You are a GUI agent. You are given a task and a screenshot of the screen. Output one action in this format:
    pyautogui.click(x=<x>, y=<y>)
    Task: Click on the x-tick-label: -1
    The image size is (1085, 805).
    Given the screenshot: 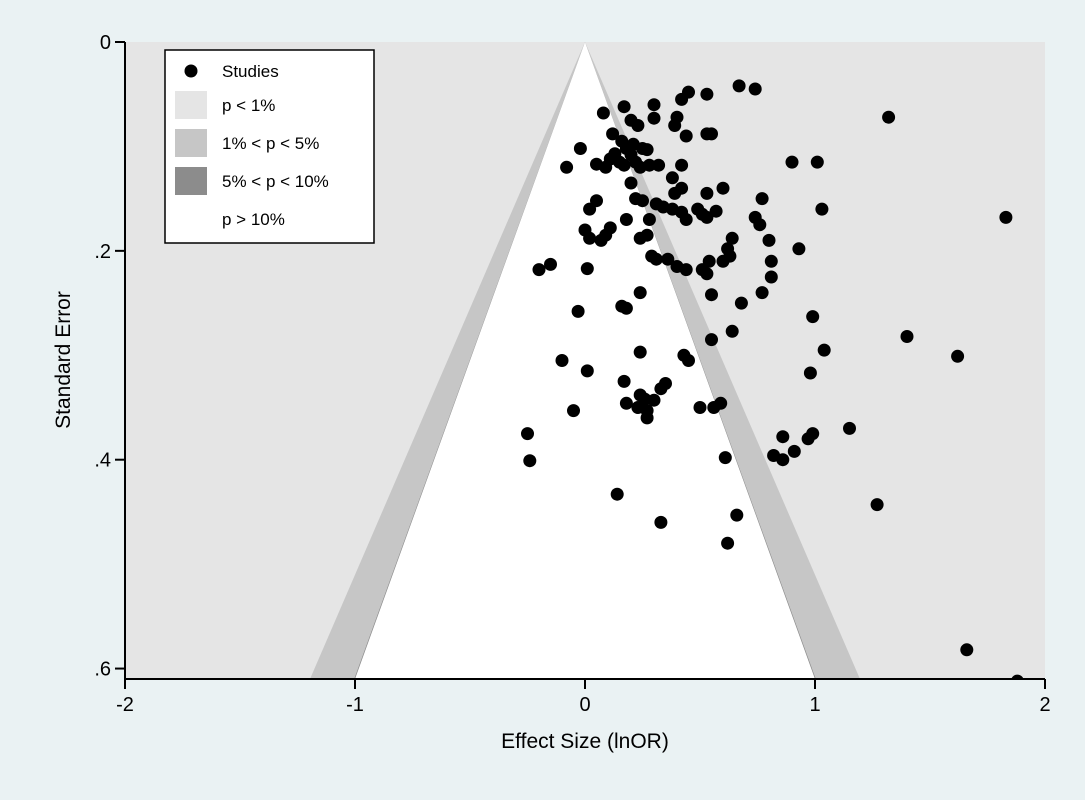 What is the action you would take?
    pyautogui.click(x=355, y=705)
    